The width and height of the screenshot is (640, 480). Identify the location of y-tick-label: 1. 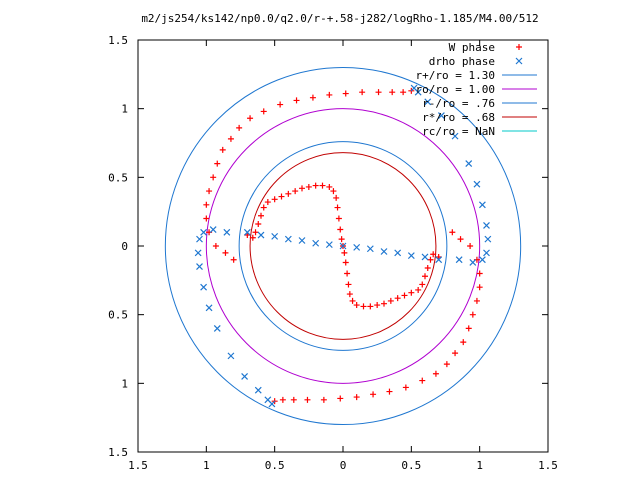
(124, 109).